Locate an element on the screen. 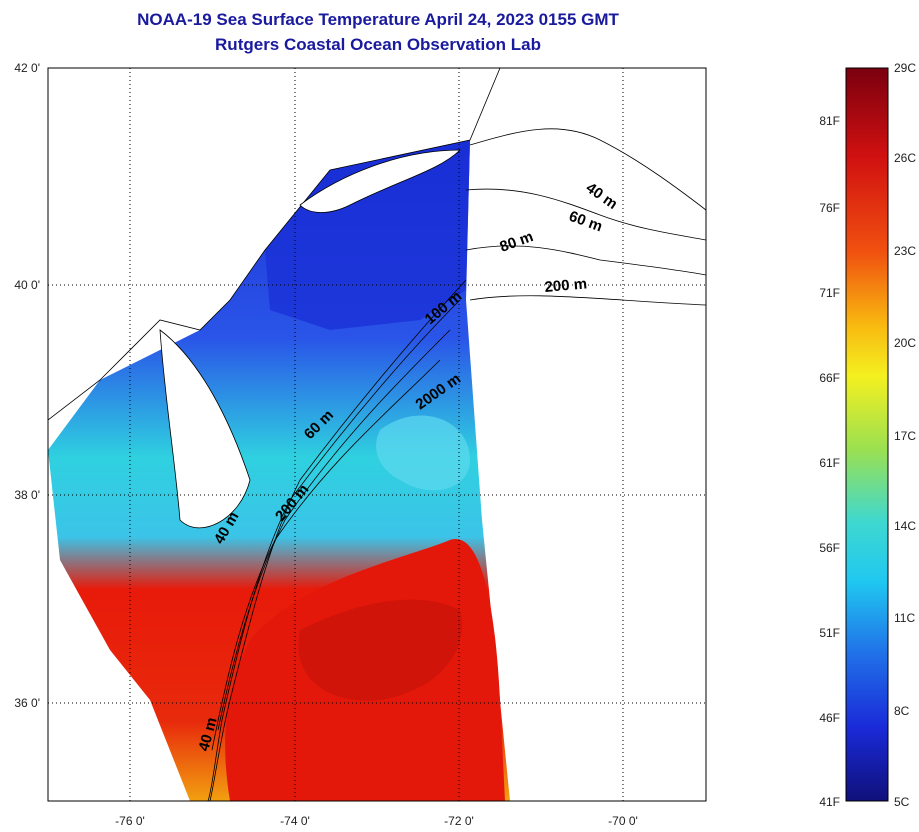 The image size is (919, 832). lon-label-72: -72 0' is located at coordinates (459, 821).